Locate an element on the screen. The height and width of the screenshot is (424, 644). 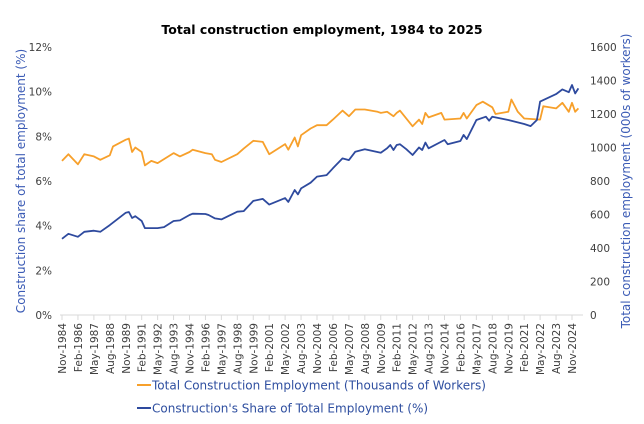
right-y-tick-label: 1400 is located at coordinates (603, 82).